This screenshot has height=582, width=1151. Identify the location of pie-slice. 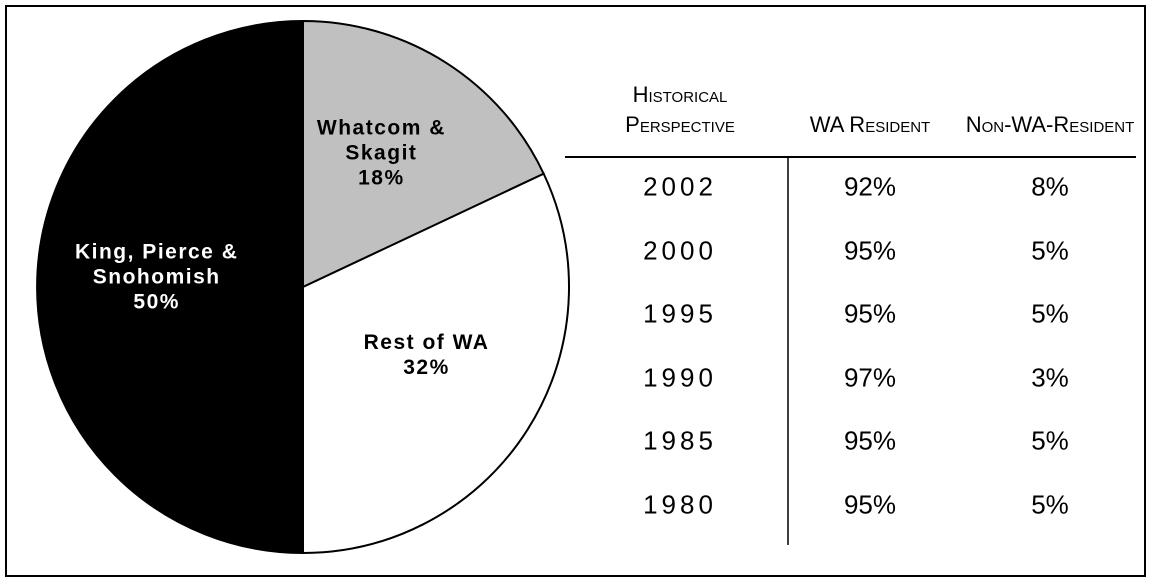
(424, 154).